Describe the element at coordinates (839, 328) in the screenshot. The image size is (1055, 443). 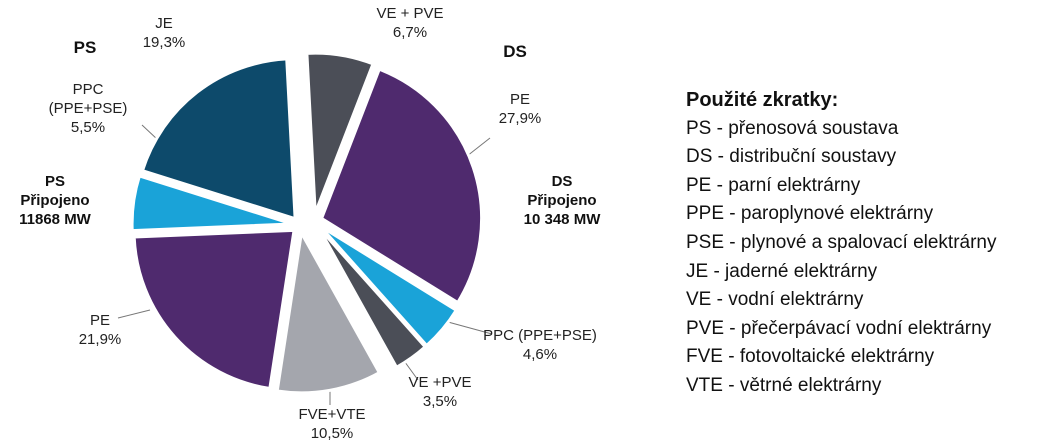
I see `legend-item: PVE - přečerpávací vodní elektrárny` at that location.